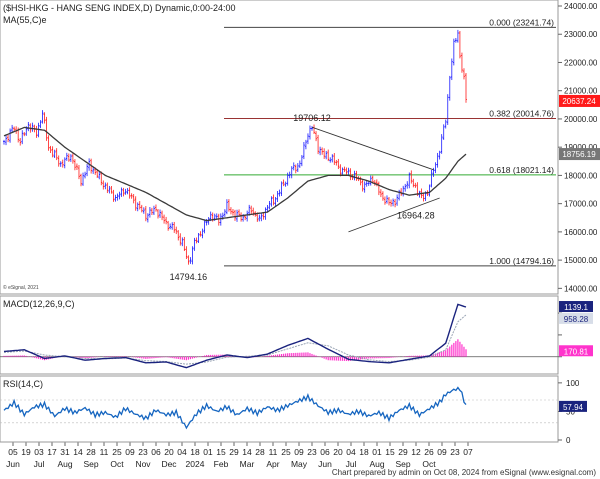  I want to click on x-tick-label-21: 25, so click(286, 452).